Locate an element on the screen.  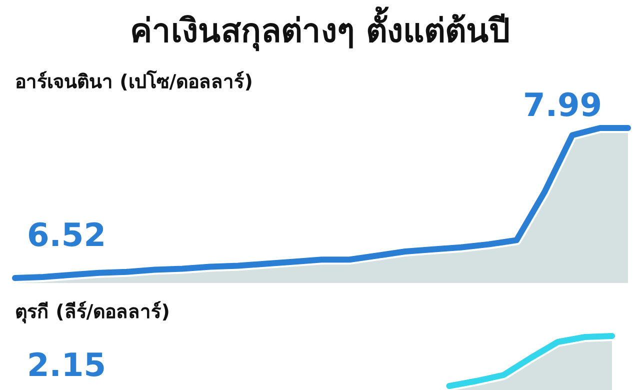
chart-subtitle: ตุรกี (ลีร์/ดอลลาร์) is located at coordinates (92, 312).